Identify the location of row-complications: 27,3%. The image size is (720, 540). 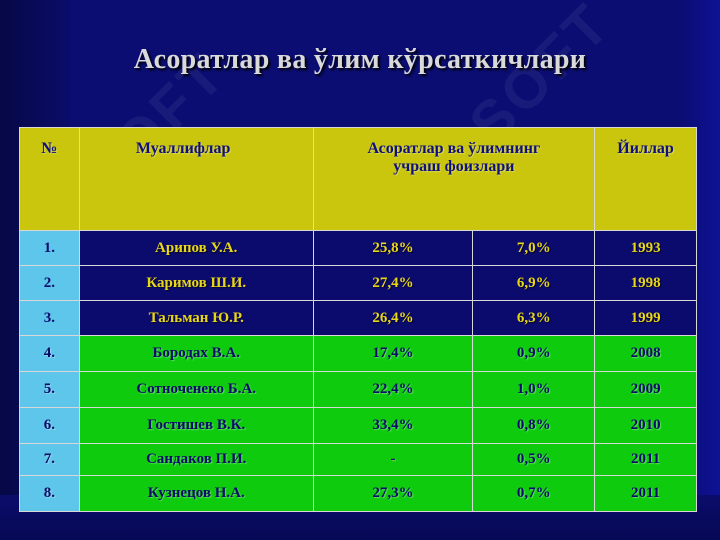
(393, 493).